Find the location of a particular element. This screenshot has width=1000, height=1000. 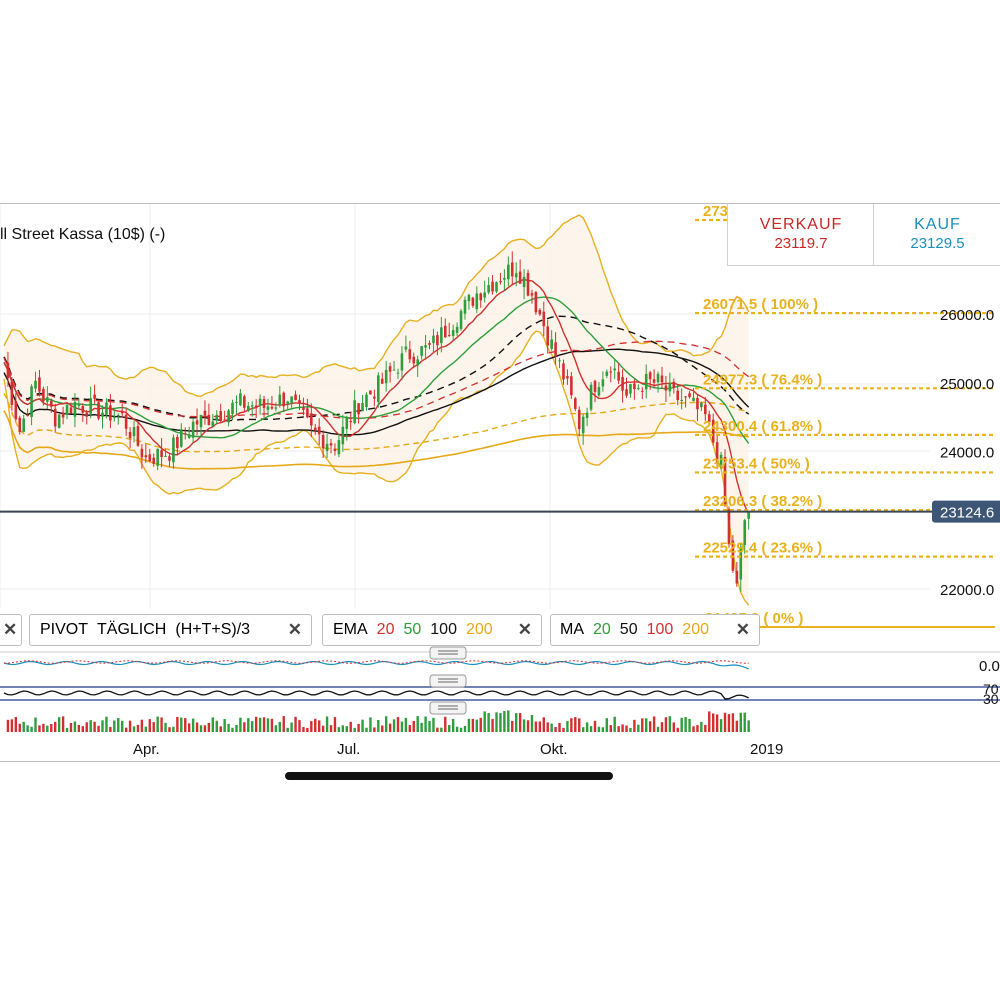

sell-button: VERKAUF 23119.7 is located at coordinates (800, 235).